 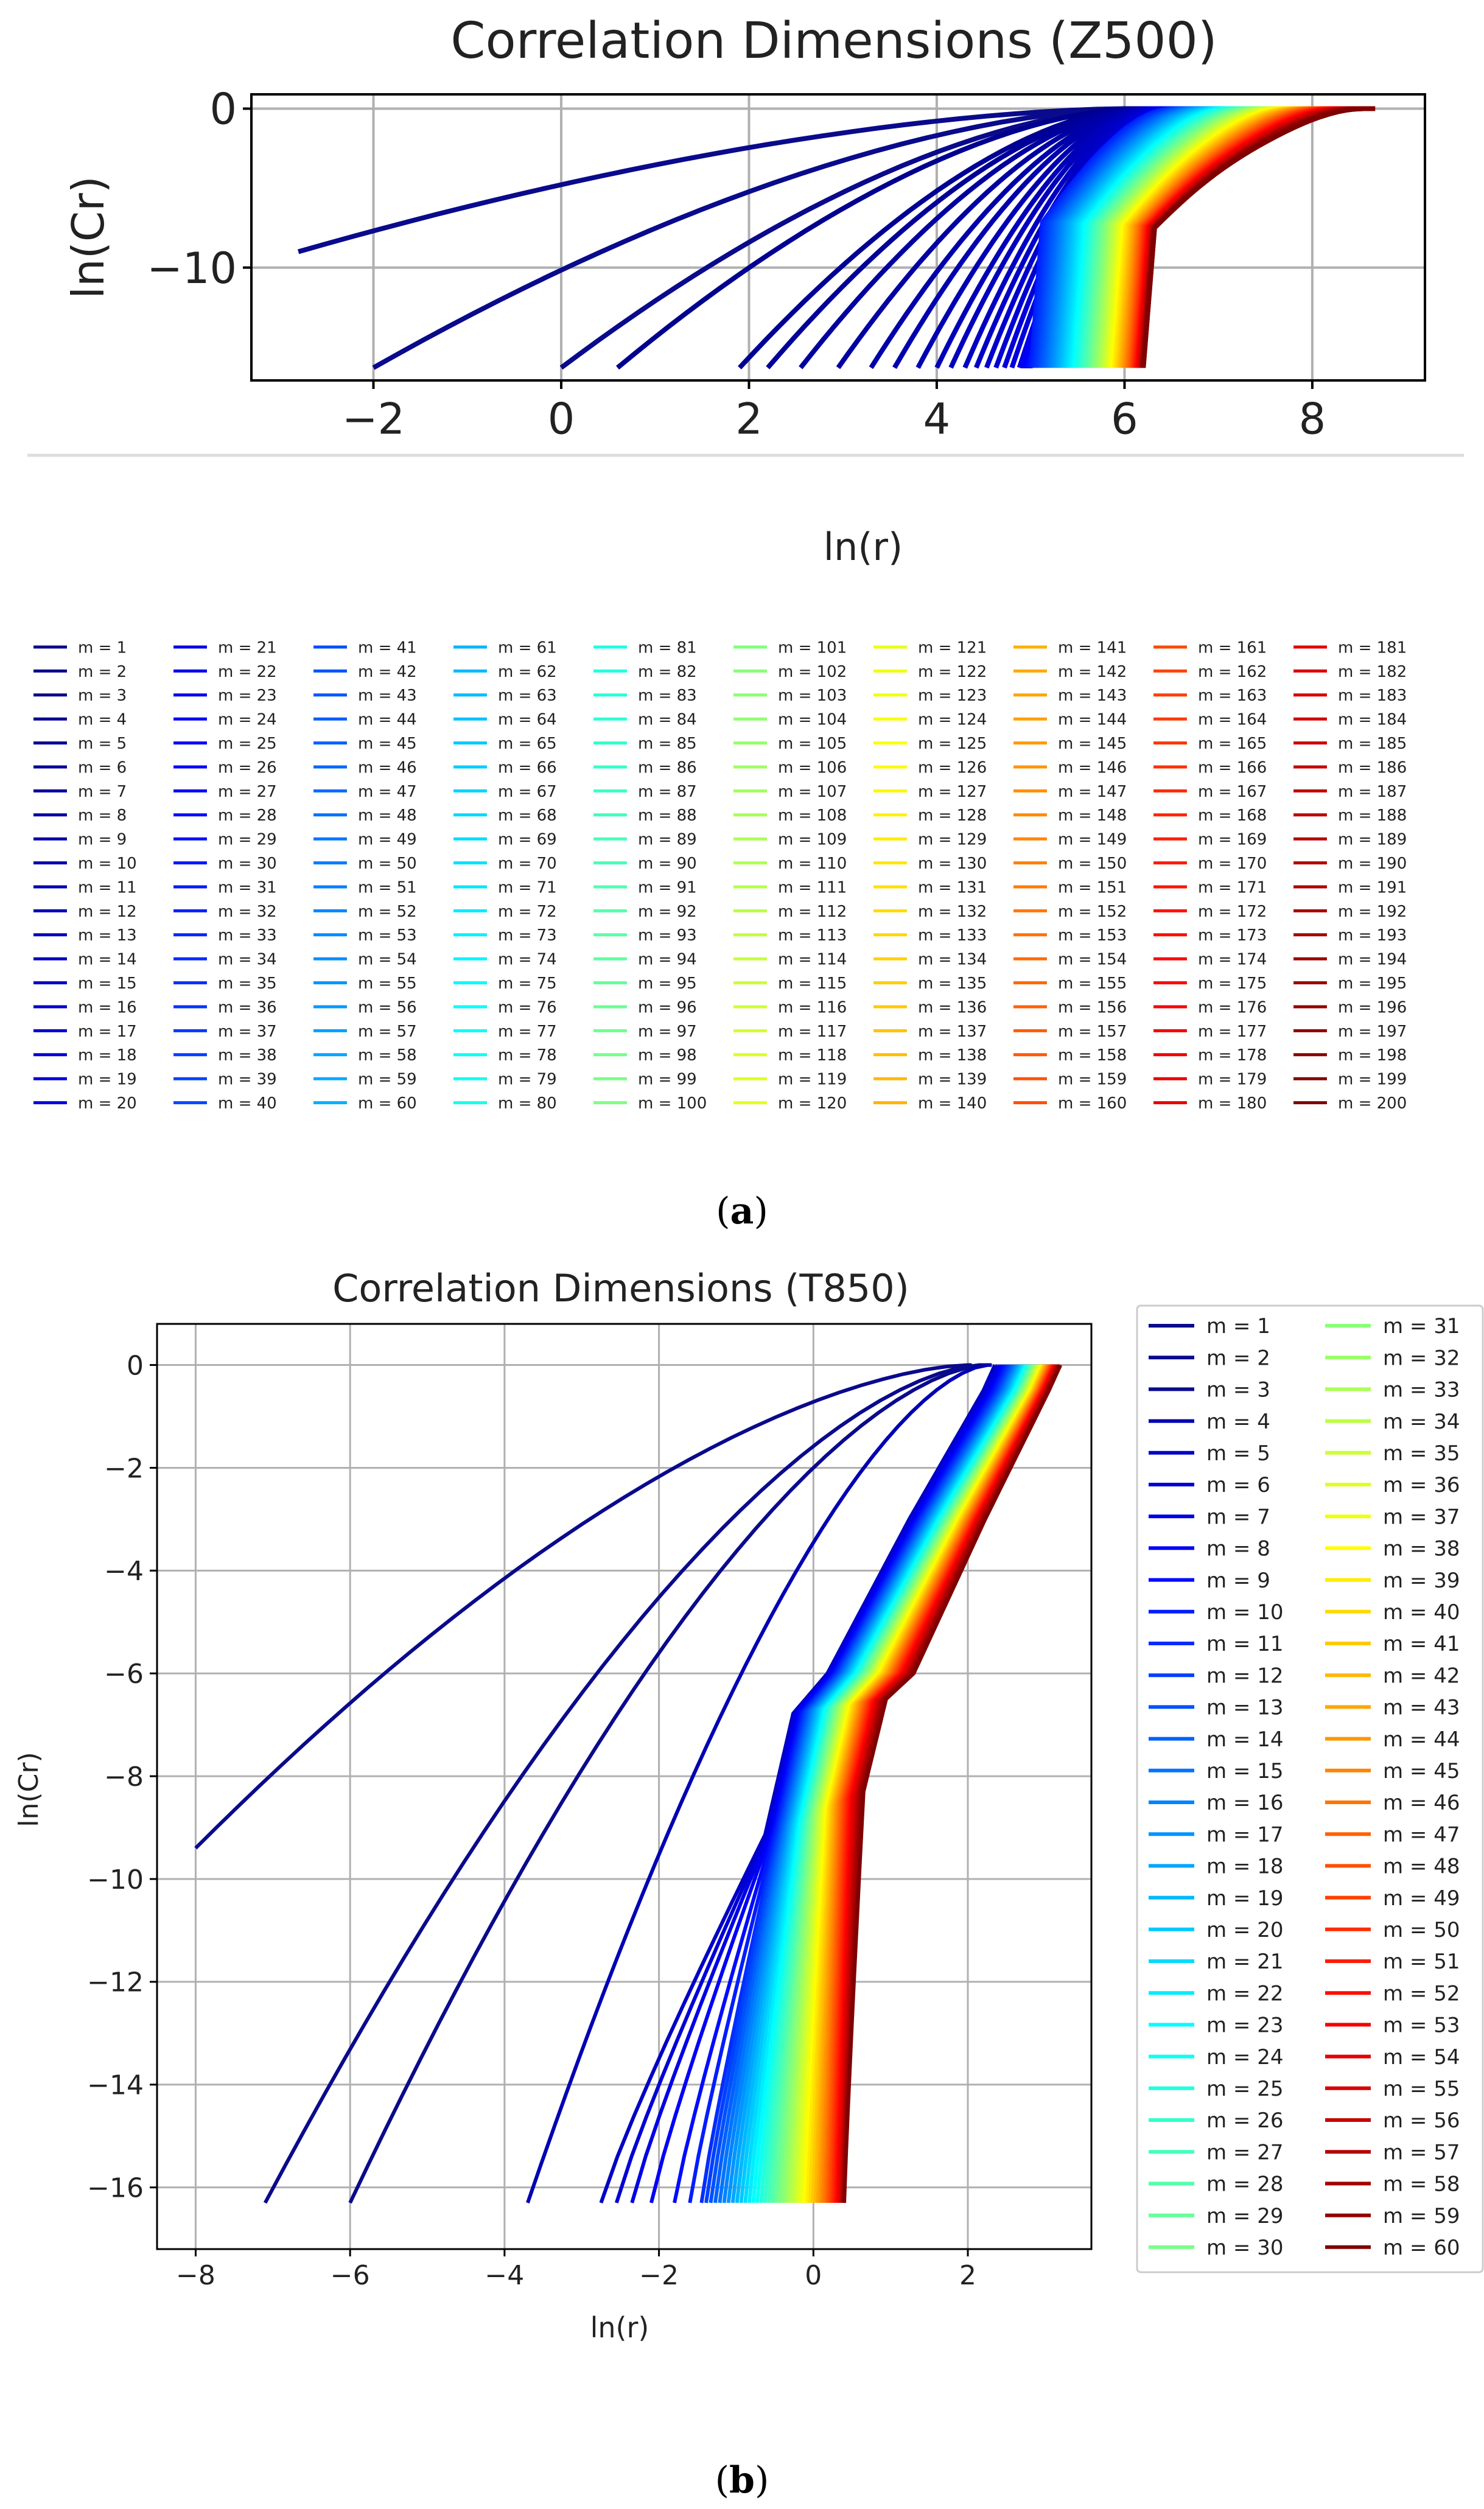 I want to click on t850-legend-label: m = 18, so click(x=1245, y=1867).